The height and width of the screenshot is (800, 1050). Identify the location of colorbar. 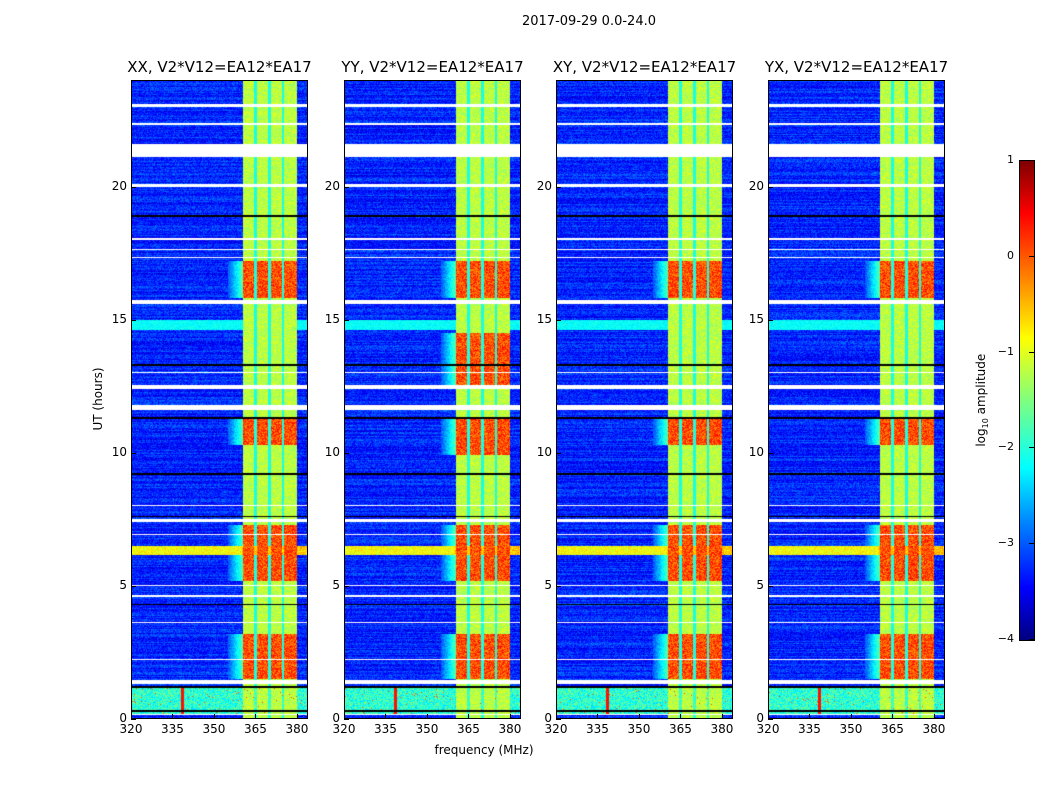
(1027, 400).